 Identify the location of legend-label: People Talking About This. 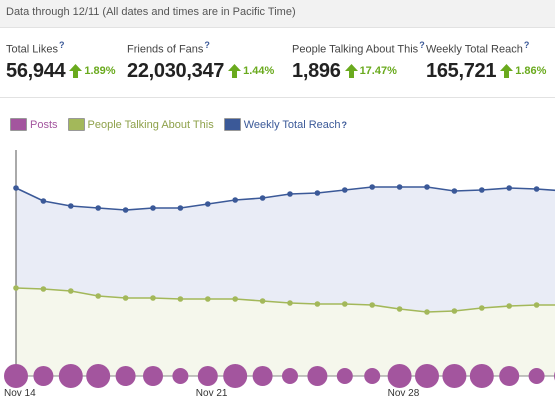
(150, 124).